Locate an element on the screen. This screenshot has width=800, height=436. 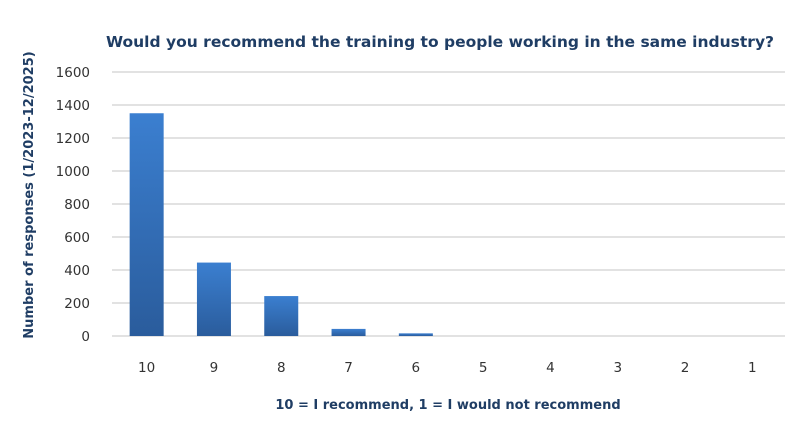
x-tick-label: 2 is located at coordinates (685, 368).